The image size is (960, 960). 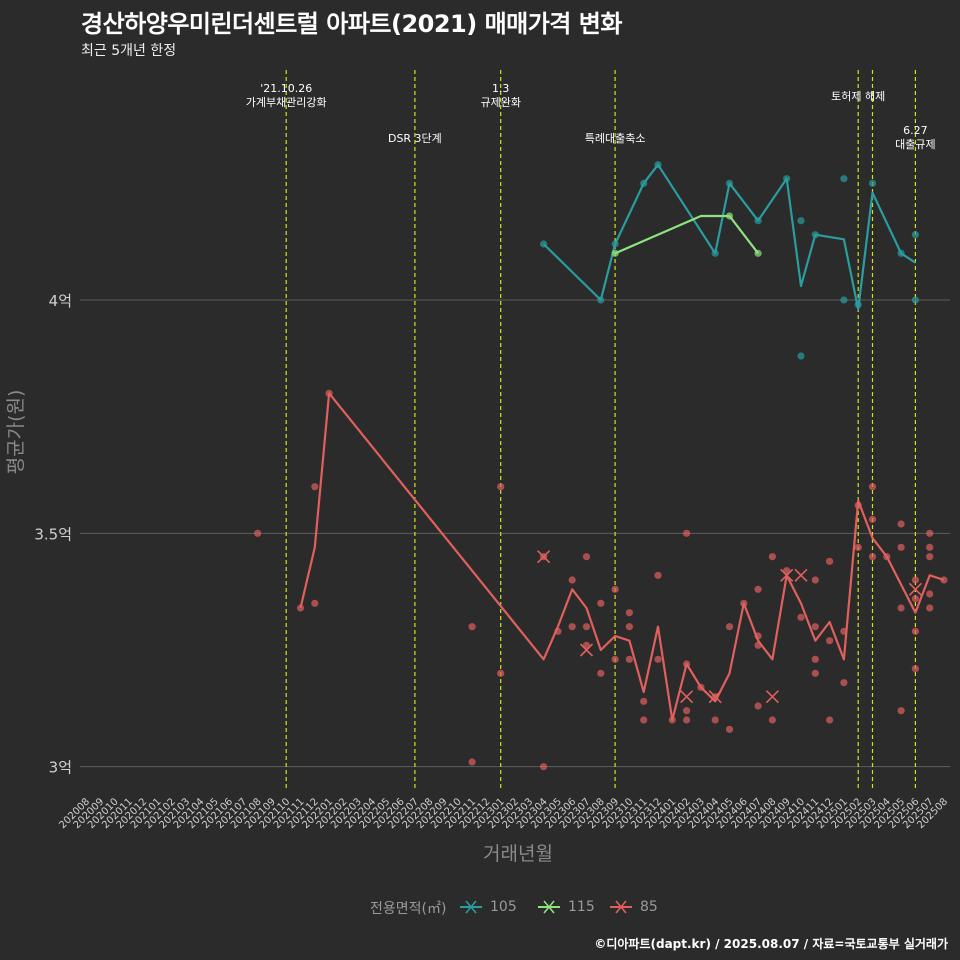 I want to click on legend-label-115: 115, so click(x=581, y=907).